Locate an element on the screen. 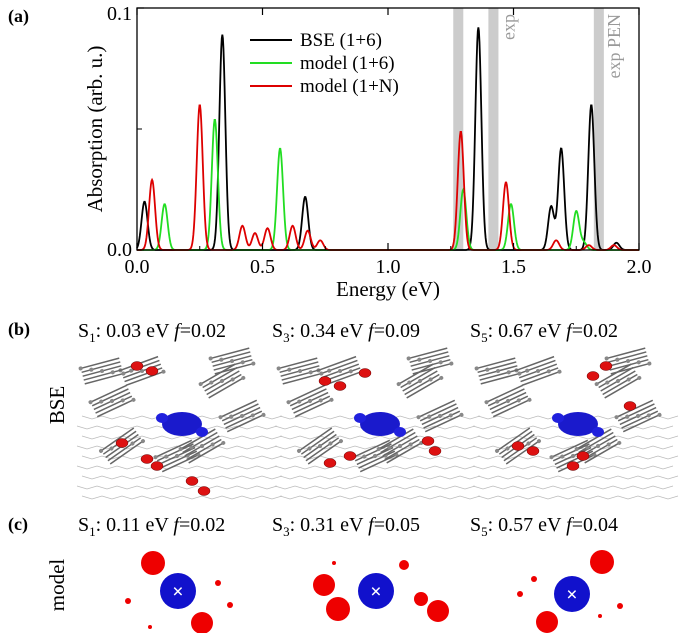 The width and height of the screenshot is (679, 633). experimental-bands: exp exp PEN is located at coordinates (538, 129).